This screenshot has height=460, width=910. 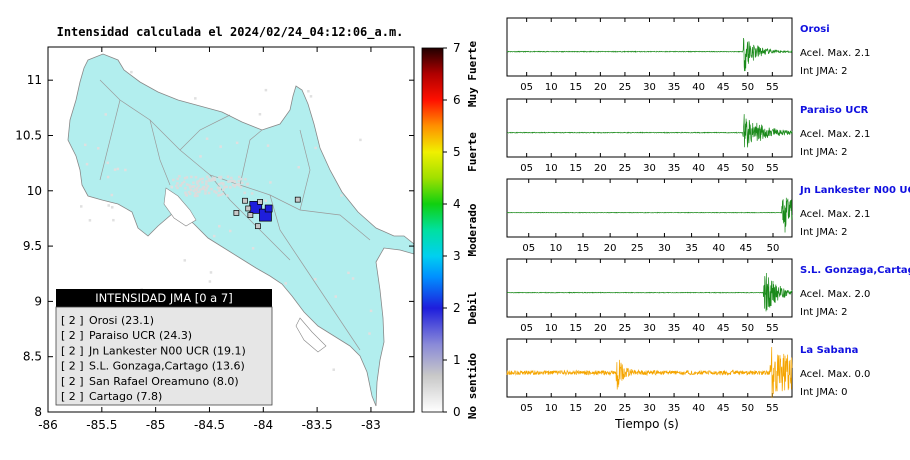 I want to click on map-y-tick-label: 8, so click(x=38, y=412).